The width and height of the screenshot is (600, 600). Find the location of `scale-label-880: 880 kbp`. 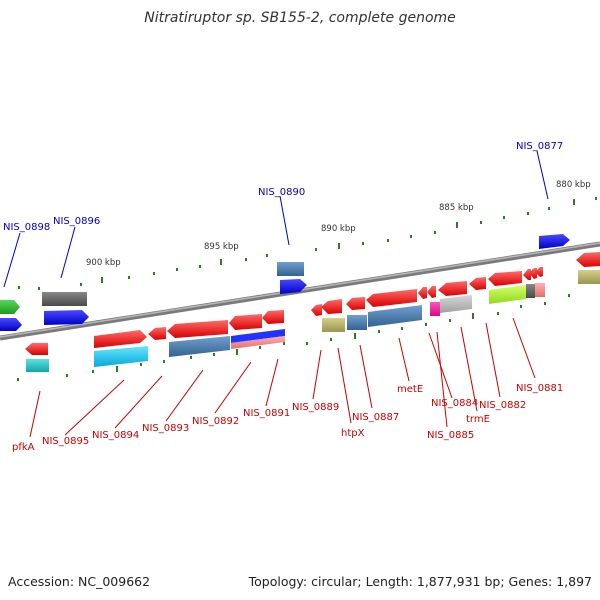

scale-label-880: 880 kbp is located at coordinates (573, 185).